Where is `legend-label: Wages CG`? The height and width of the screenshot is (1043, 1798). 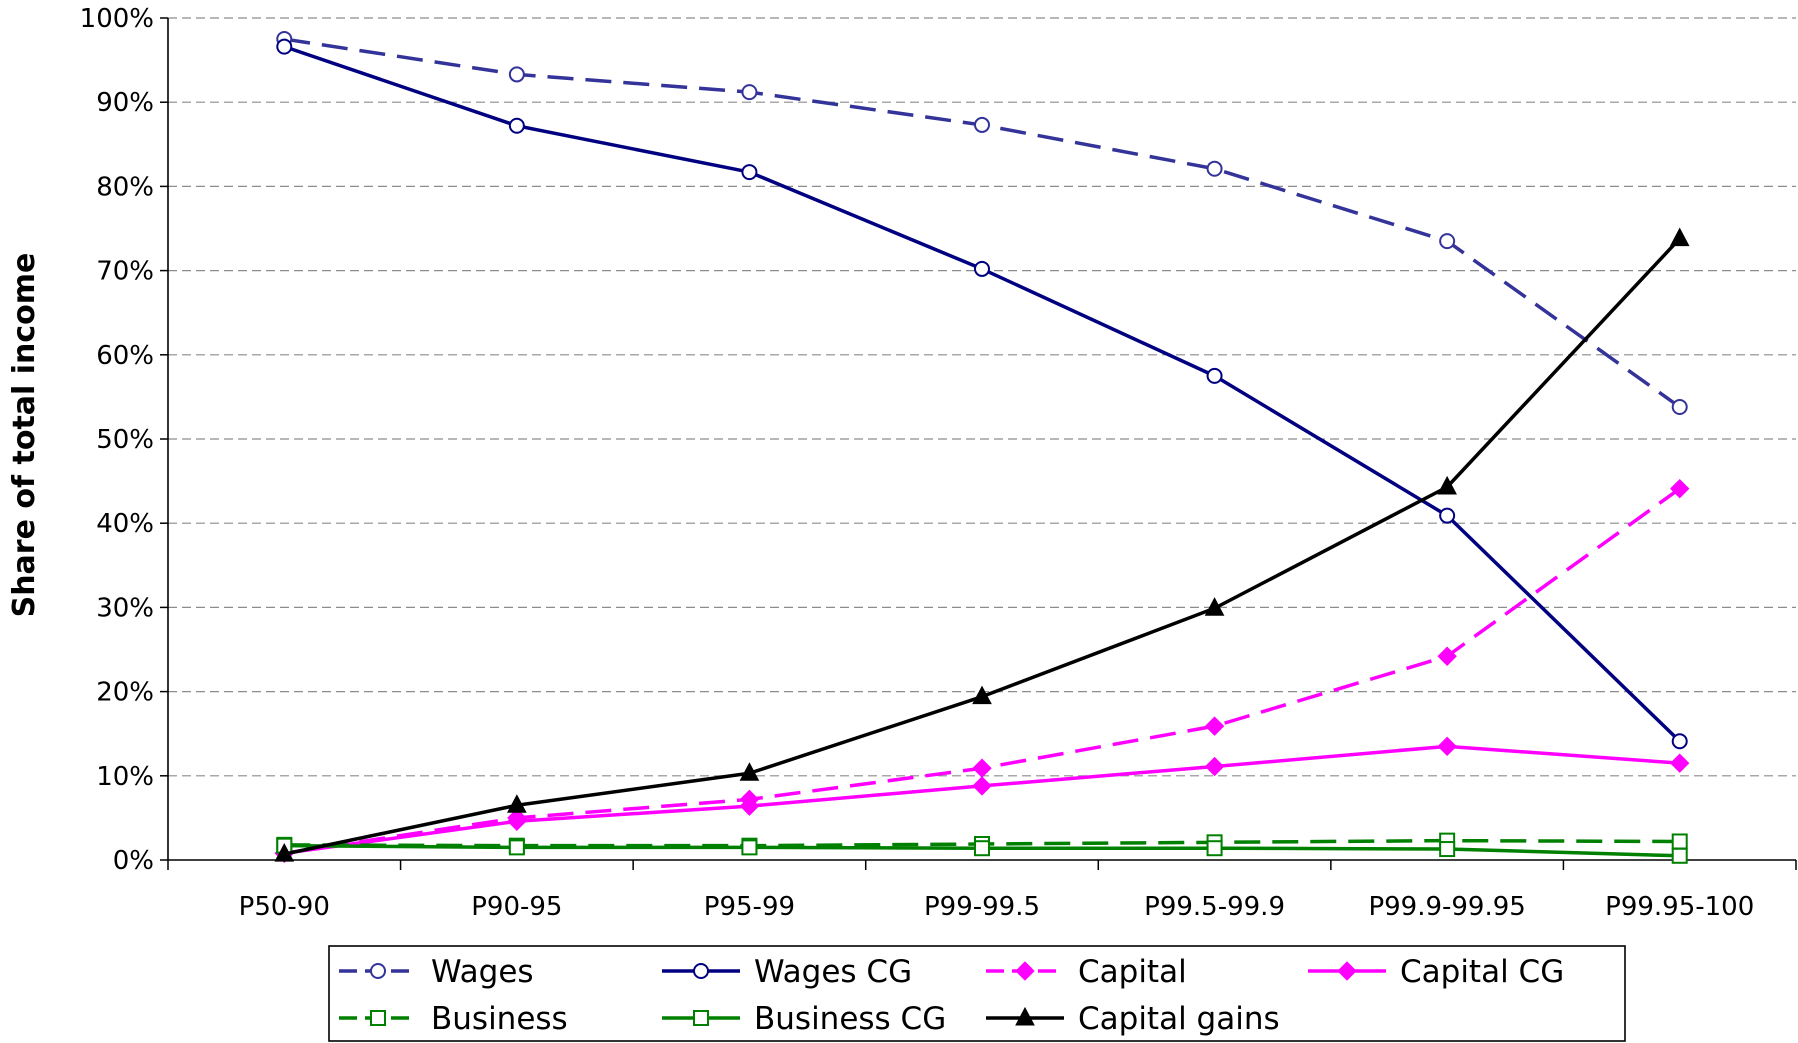 legend-label: Wages CG is located at coordinates (833, 972).